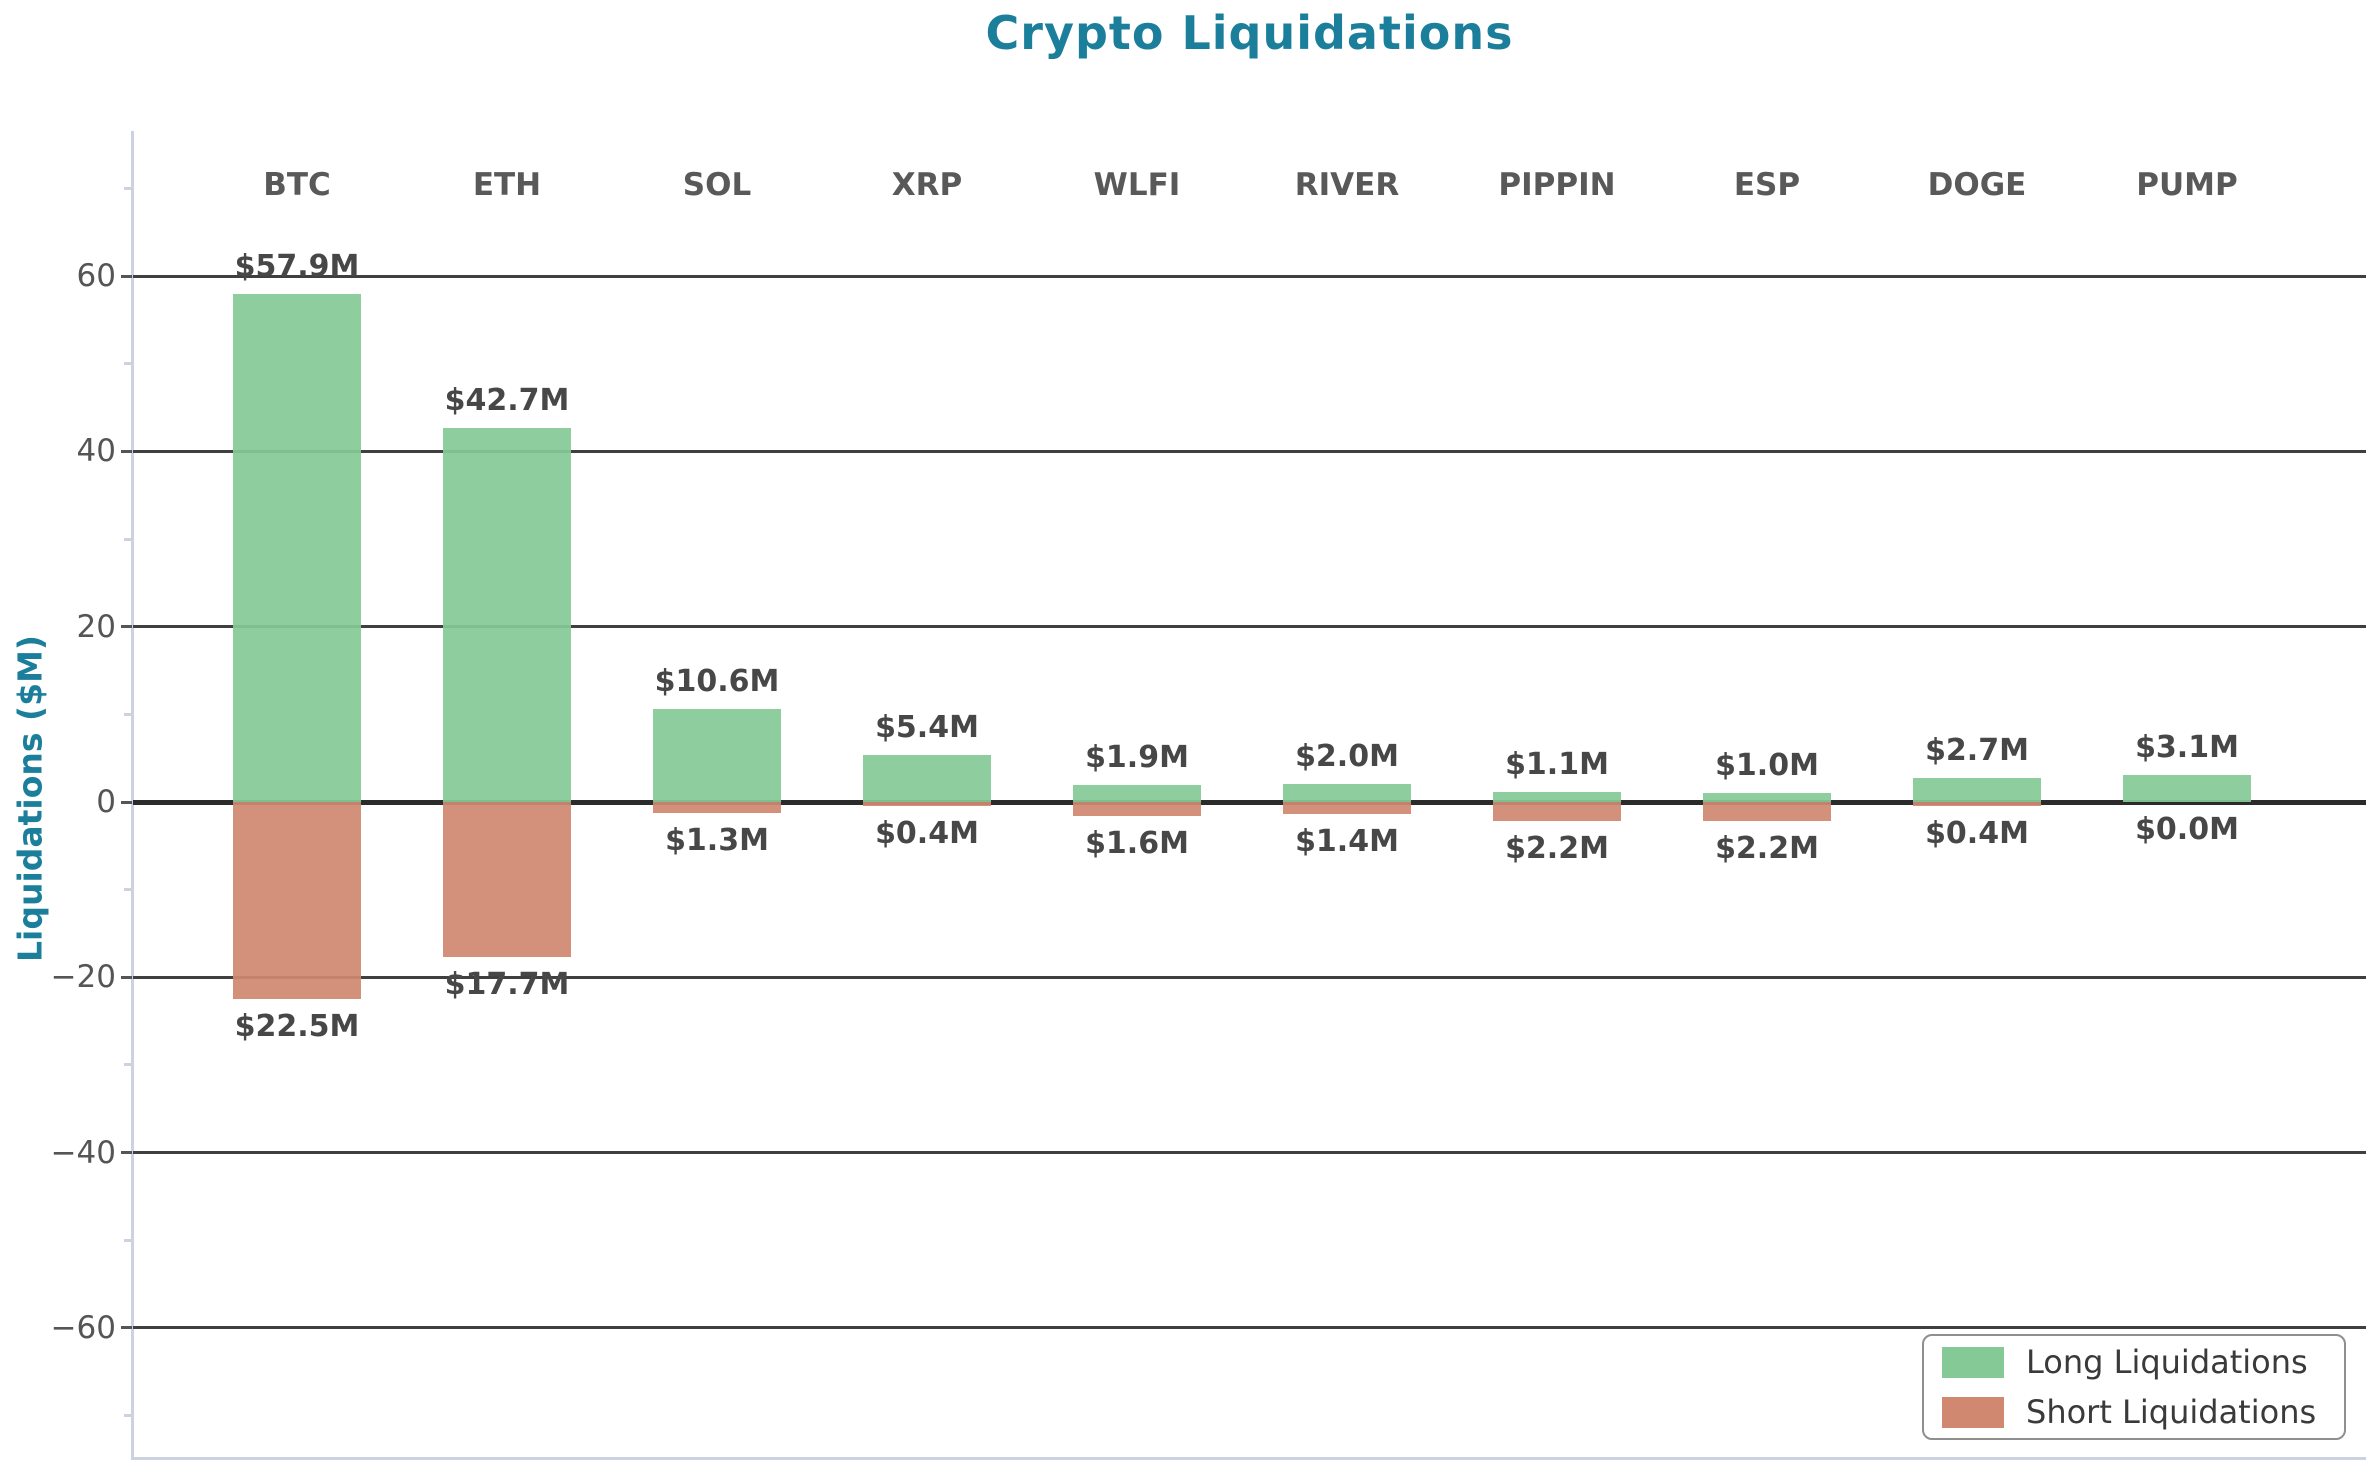 This screenshot has width=2375, height=1476. What do you see at coordinates (297, 185) in the screenshot?
I see `category-label: BTC` at bounding box center [297, 185].